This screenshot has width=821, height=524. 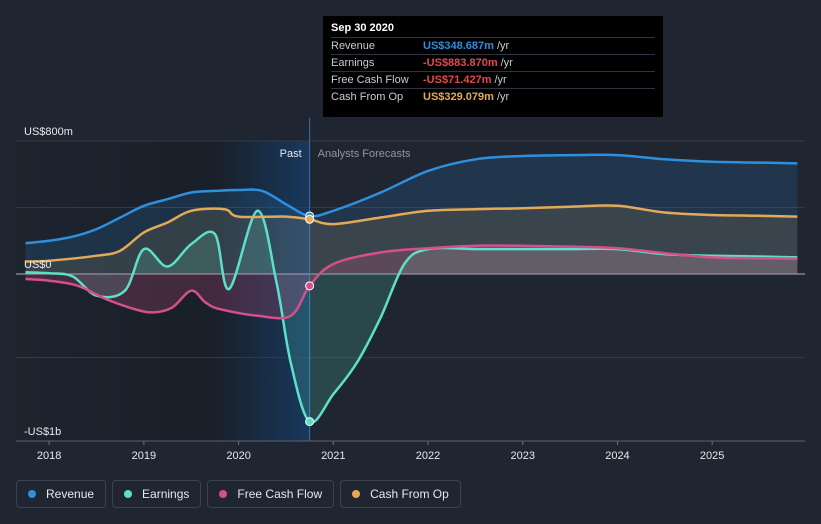 What do you see at coordinates (238, 456) in the screenshot?
I see `x-tick-label: 2020` at bounding box center [238, 456].